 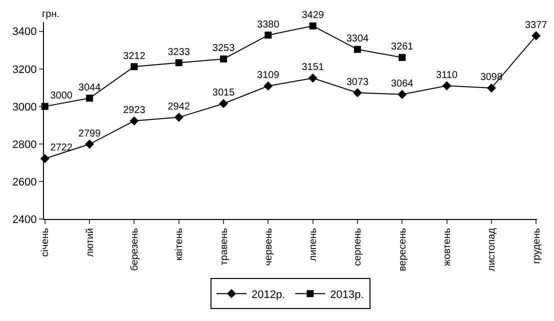 What do you see at coordinates (24, 32) in the screenshot?
I see `y-tick-label: 3400` at bounding box center [24, 32].